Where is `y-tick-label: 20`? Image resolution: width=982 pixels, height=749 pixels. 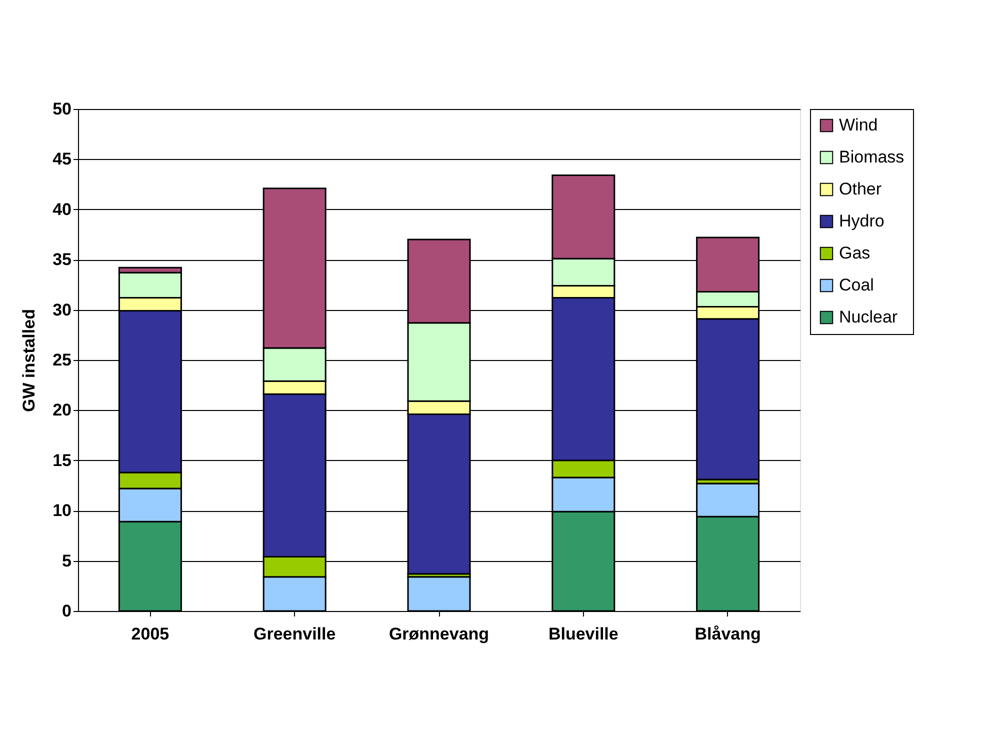 y-tick-label: 20 is located at coordinates (62, 410).